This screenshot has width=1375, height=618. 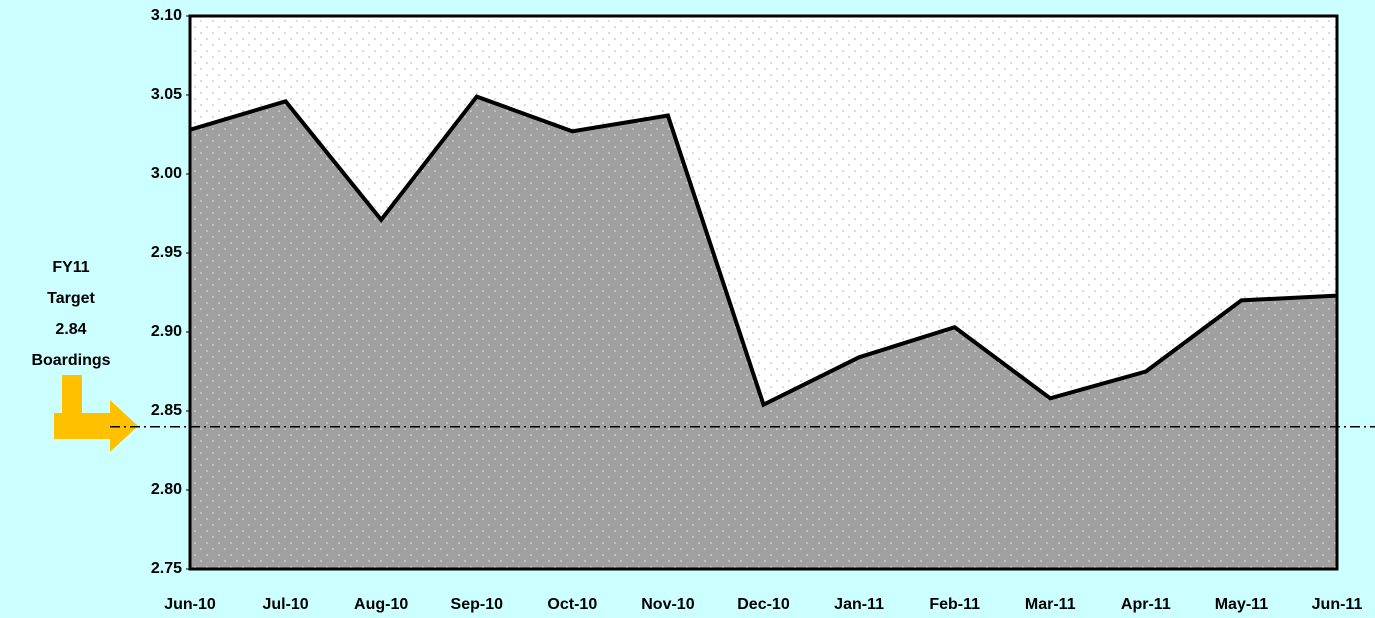 What do you see at coordinates (285, 604) in the screenshot?
I see `x-tick-label: Jul-10` at bounding box center [285, 604].